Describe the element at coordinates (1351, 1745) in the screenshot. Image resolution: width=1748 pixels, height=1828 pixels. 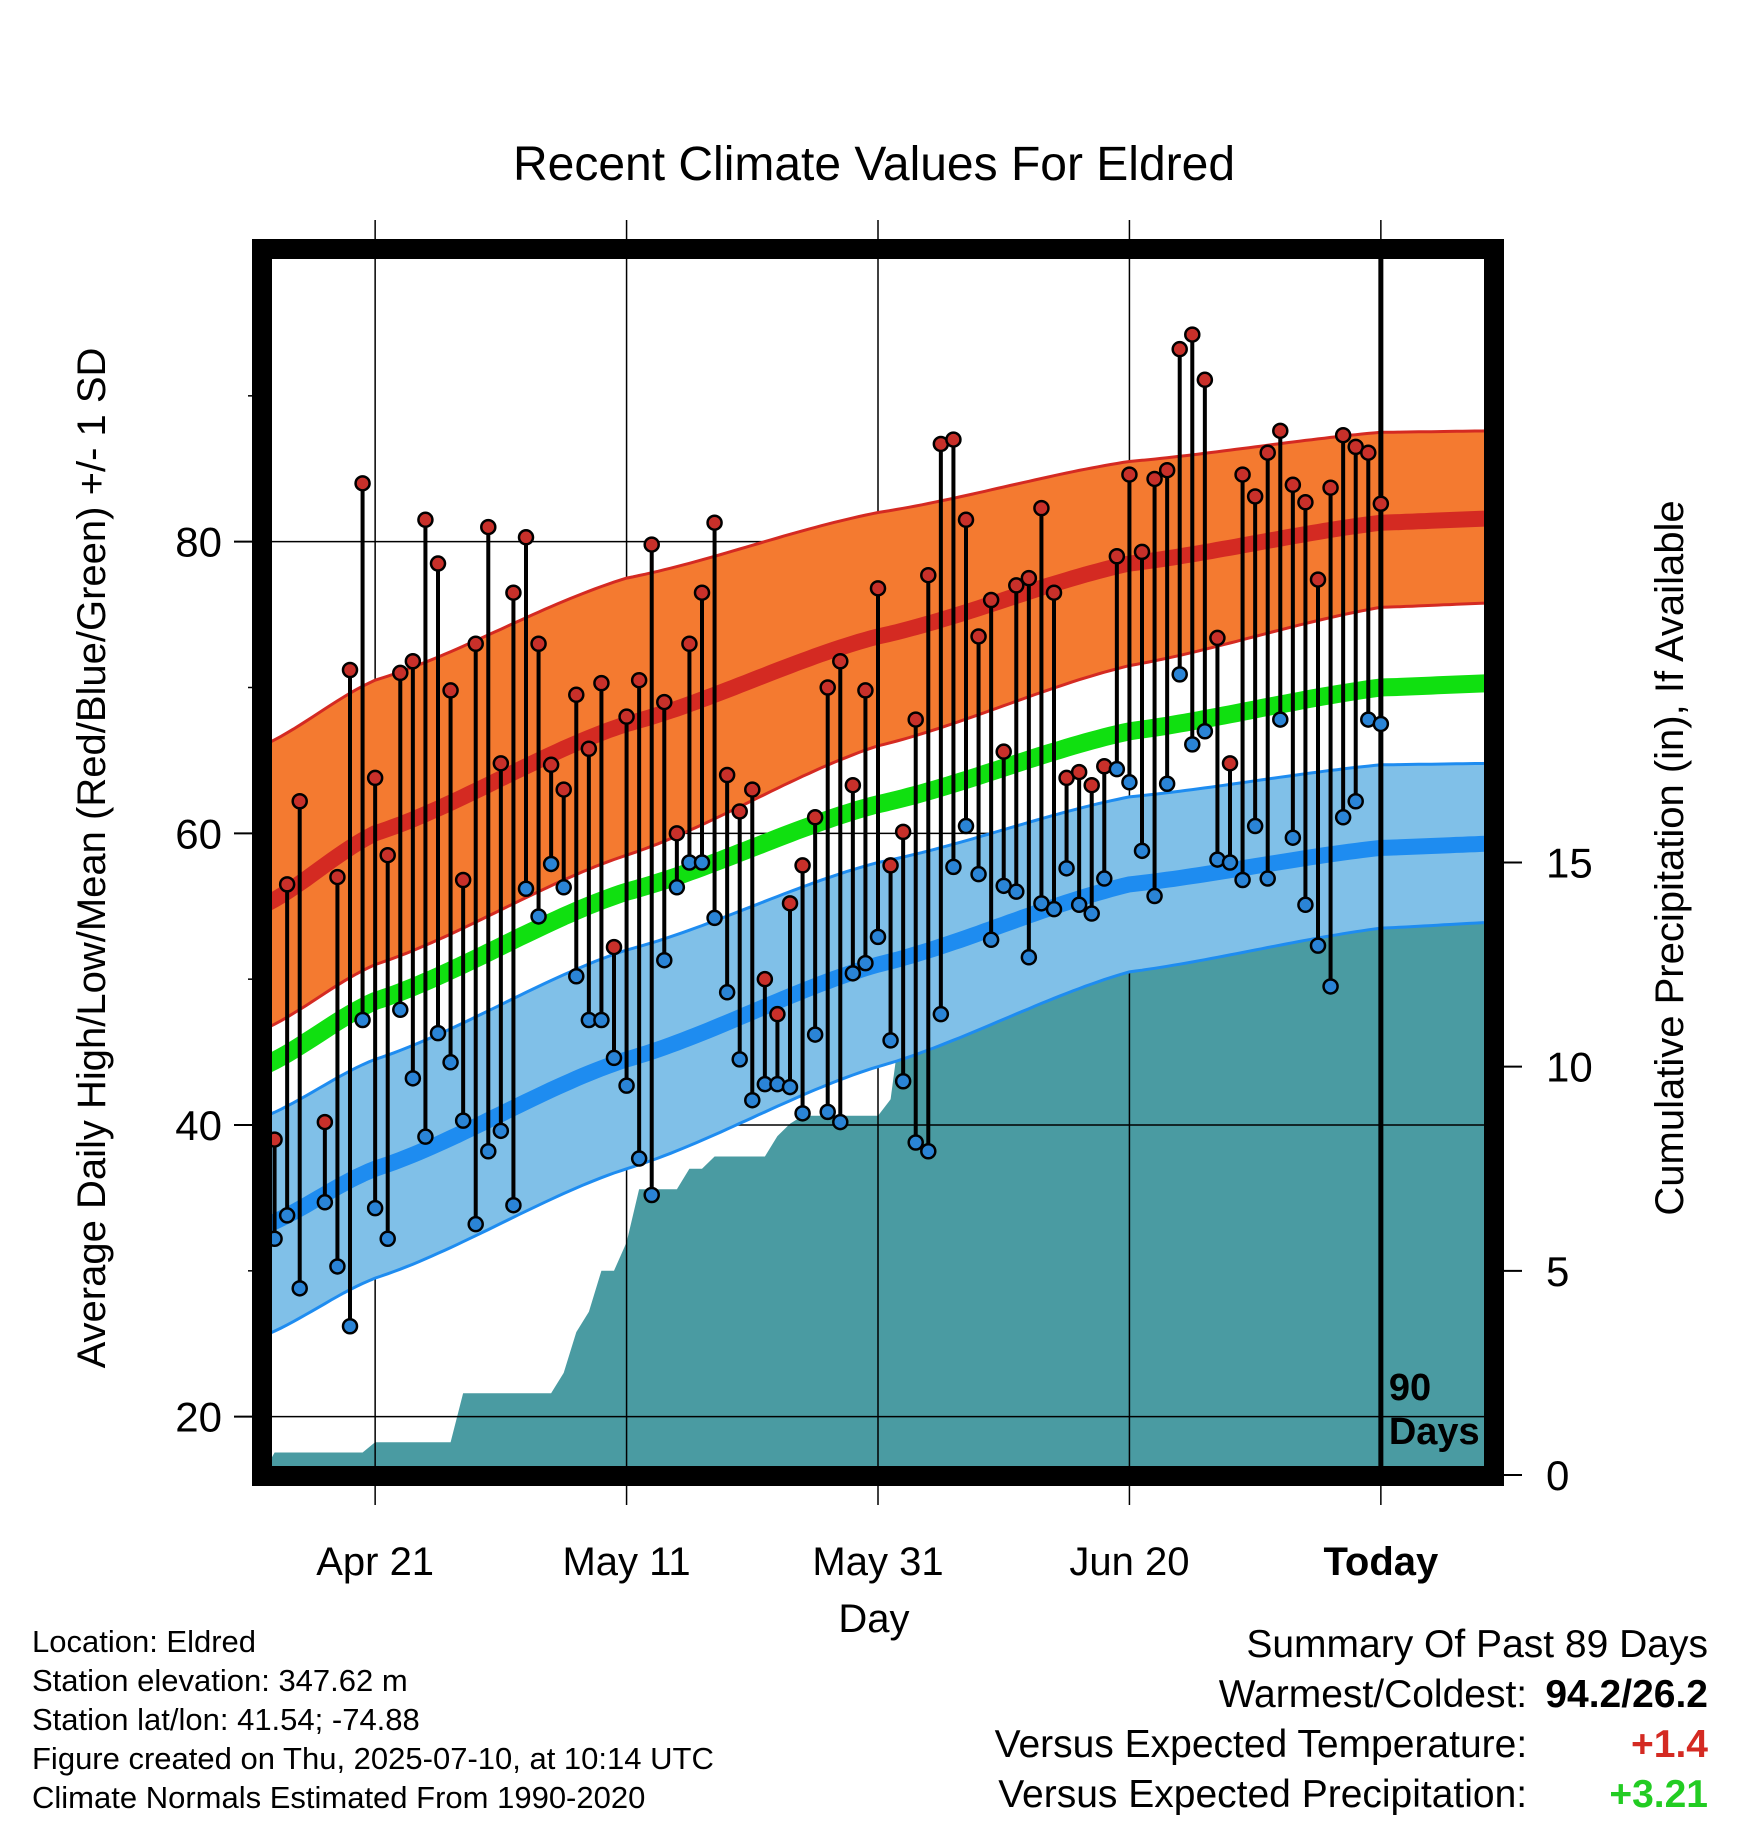
I see `temp-anomaly-row: Versus Expected Temperature: +1.4` at that location.